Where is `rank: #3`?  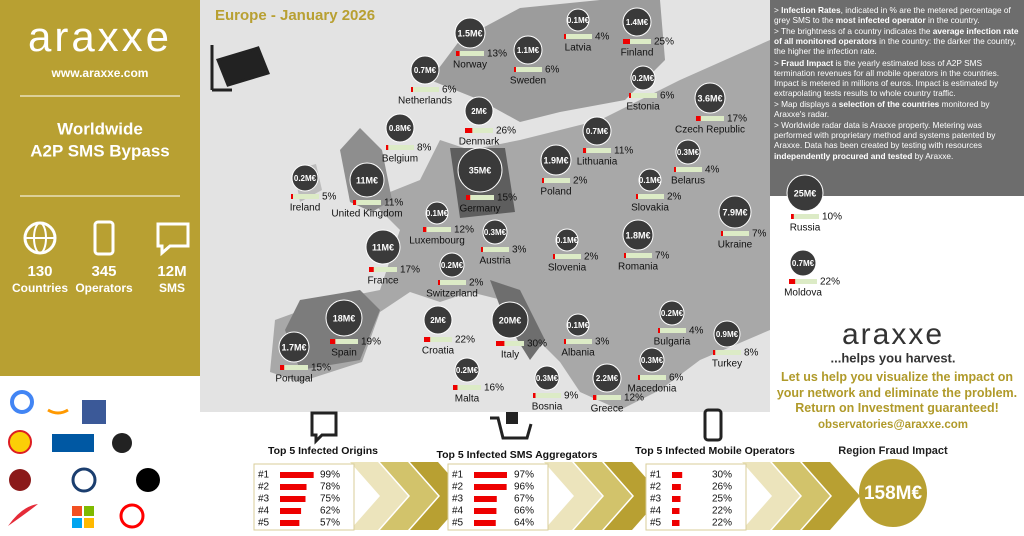
rank: #3 is located at coordinates (458, 499).